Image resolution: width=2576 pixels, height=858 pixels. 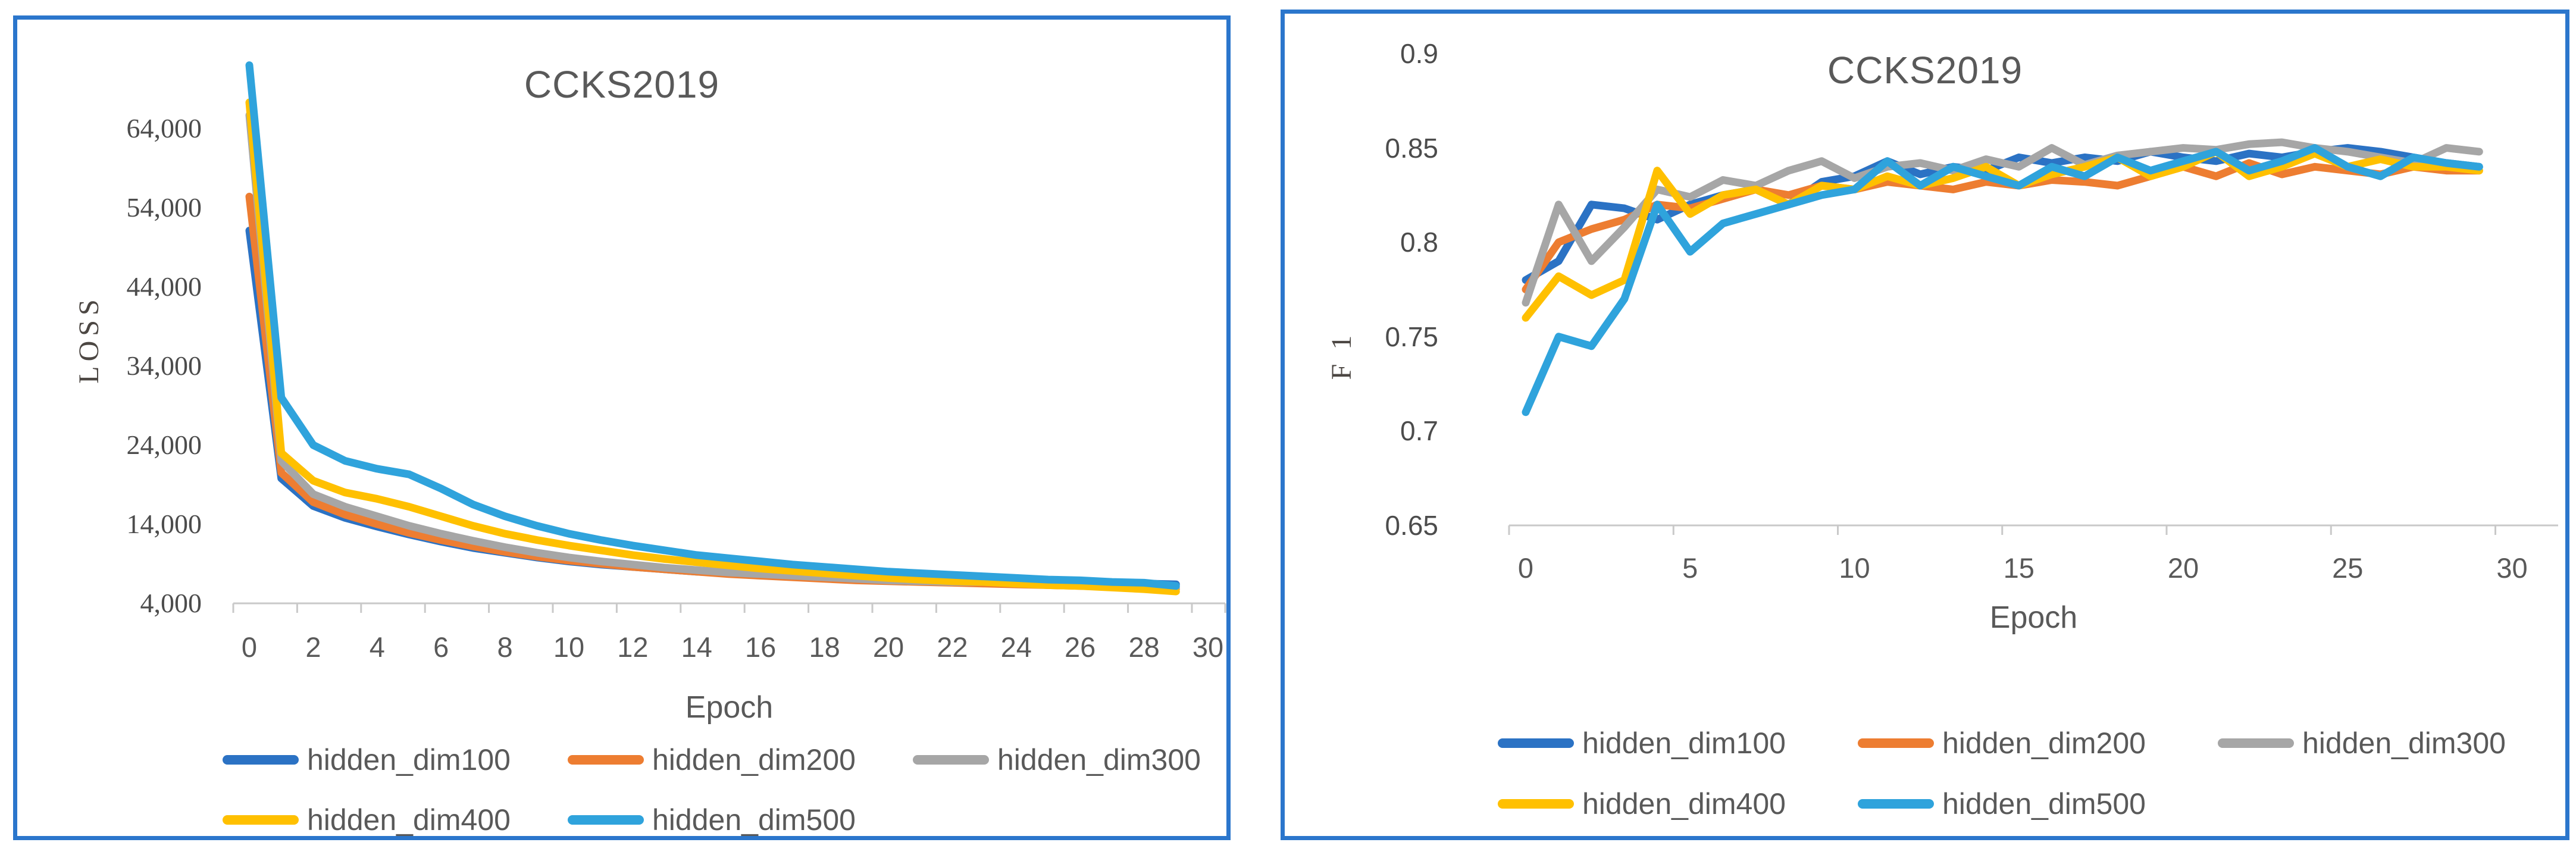 What do you see at coordinates (441, 647) in the screenshot?
I see `x-tick-label: 6` at bounding box center [441, 647].